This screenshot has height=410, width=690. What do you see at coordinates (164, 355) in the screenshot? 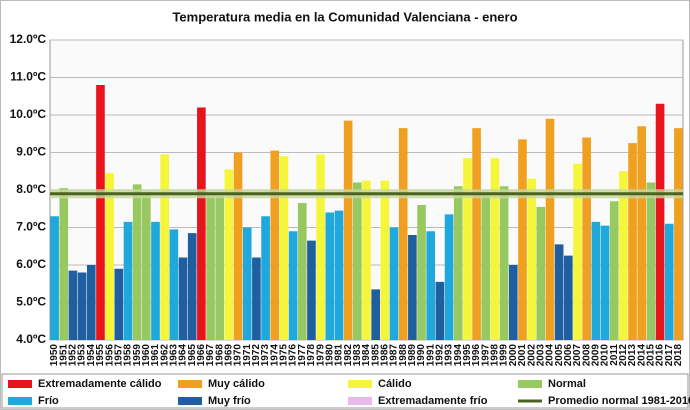
I see `x-tick-label: 1962` at bounding box center [164, 355].